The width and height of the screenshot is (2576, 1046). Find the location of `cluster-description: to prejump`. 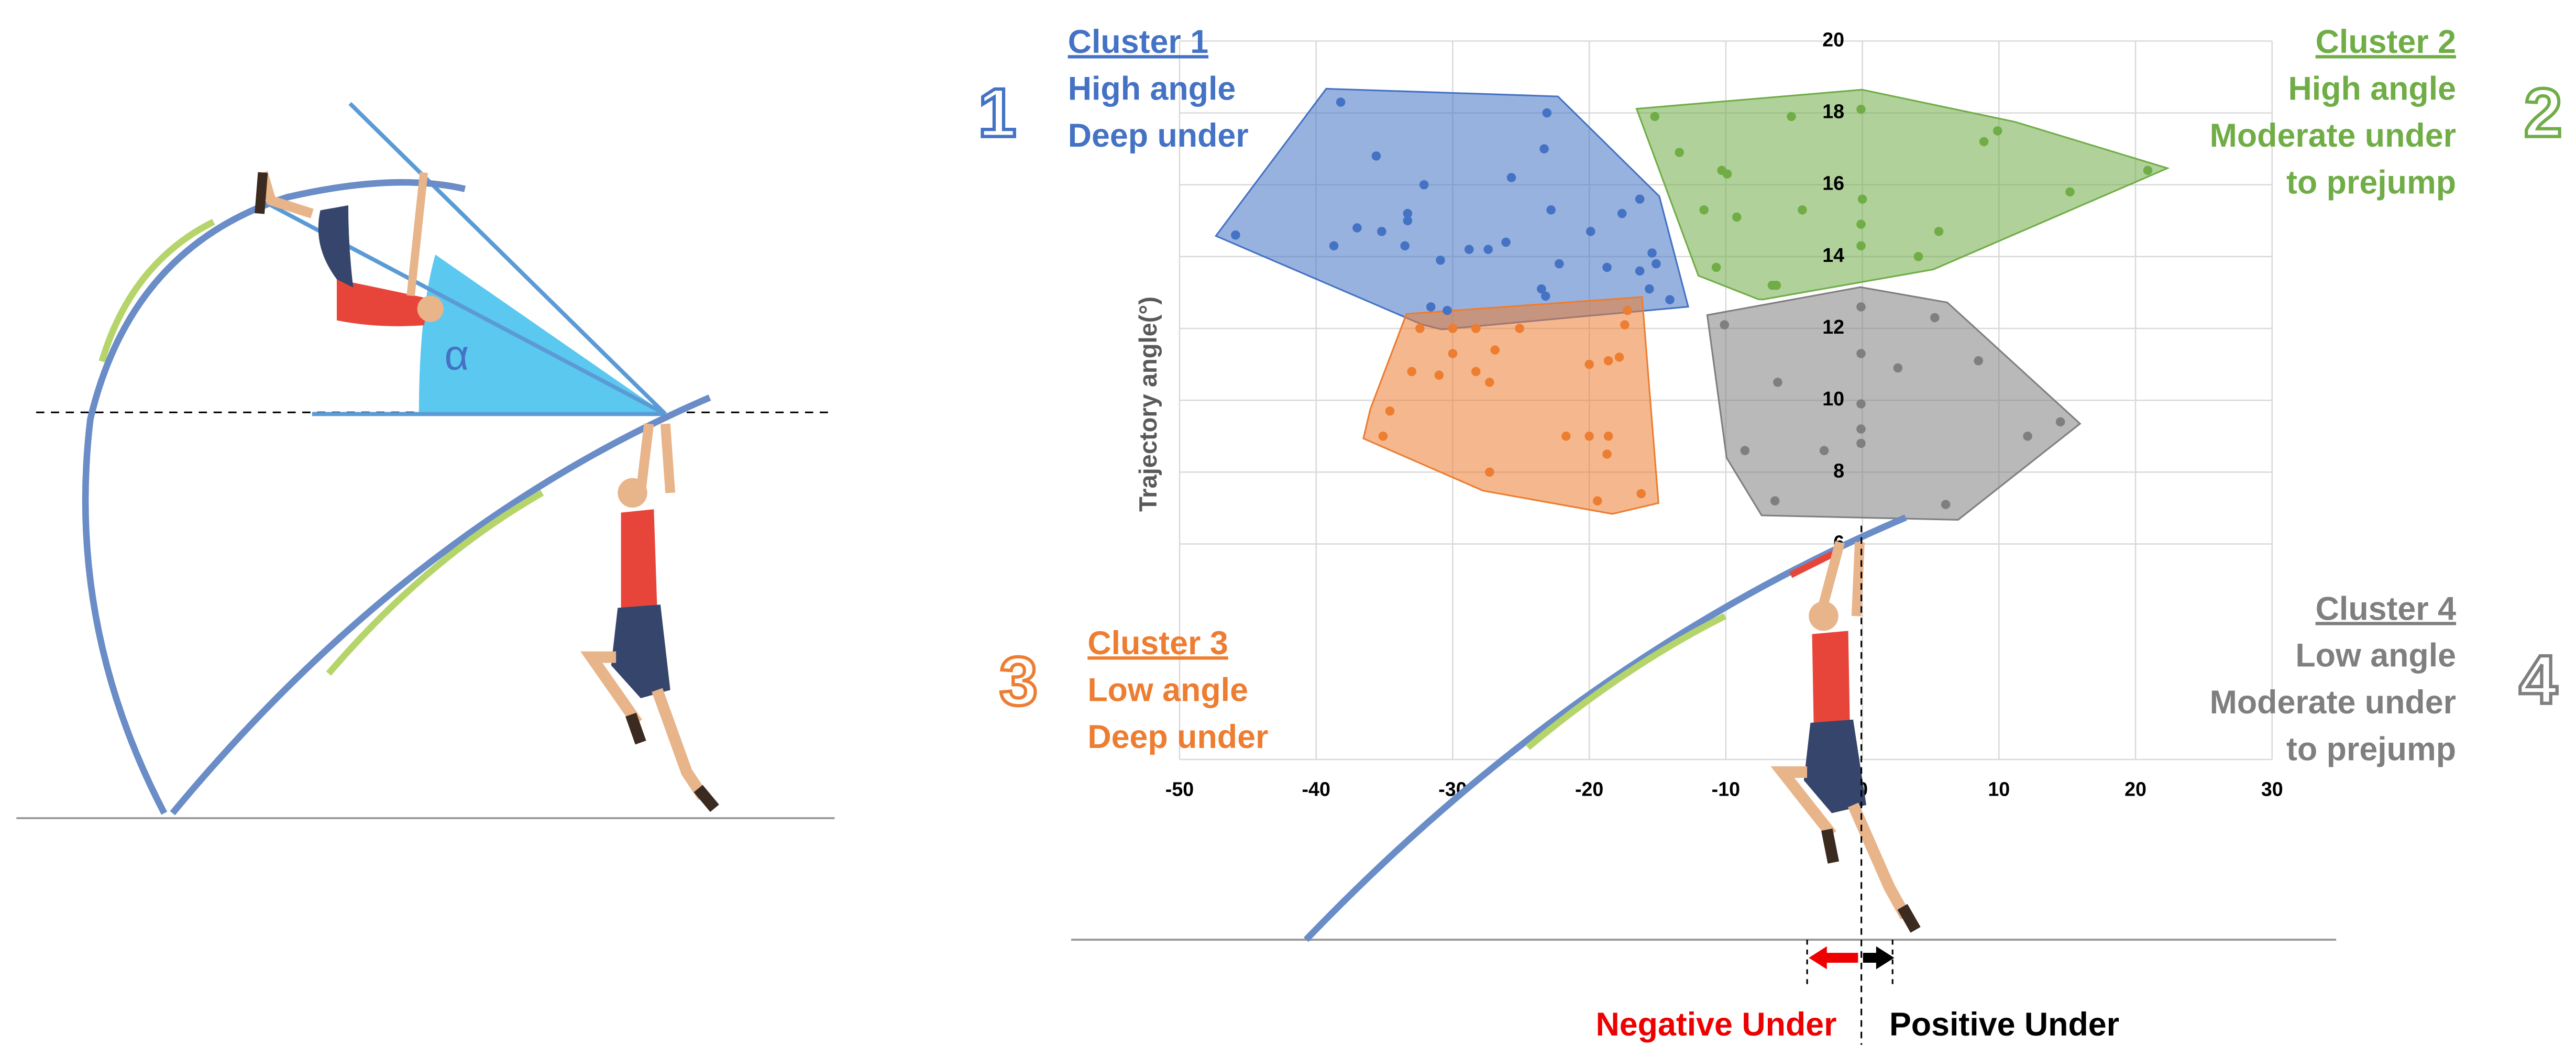

cluster-description: to prejump is located at coordinates (2371, 182).